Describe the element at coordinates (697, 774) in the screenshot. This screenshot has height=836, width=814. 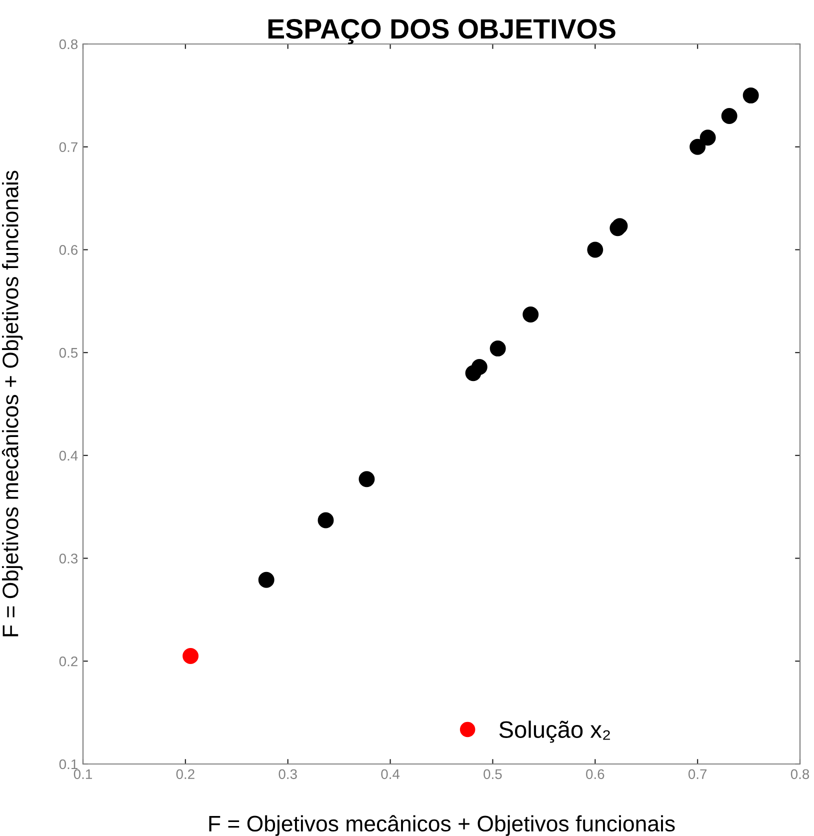
I see `x-tick-label: 0.7` at that location.